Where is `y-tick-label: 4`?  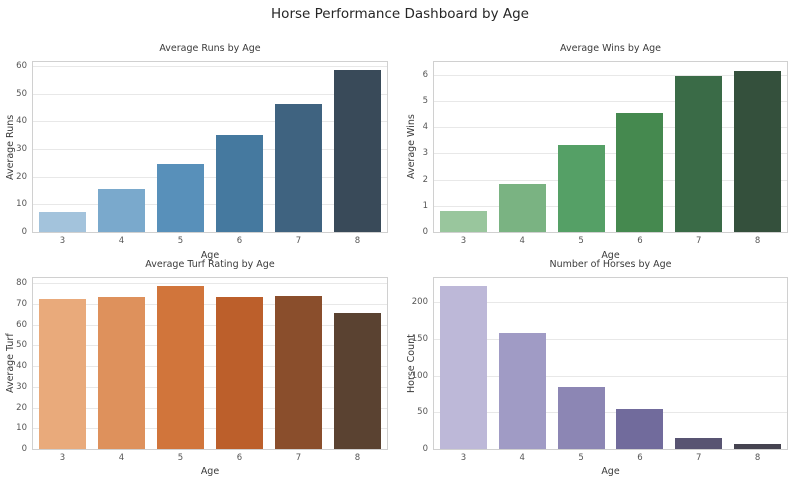
y-tick-label: 4 is located at coordinates (425, 127).